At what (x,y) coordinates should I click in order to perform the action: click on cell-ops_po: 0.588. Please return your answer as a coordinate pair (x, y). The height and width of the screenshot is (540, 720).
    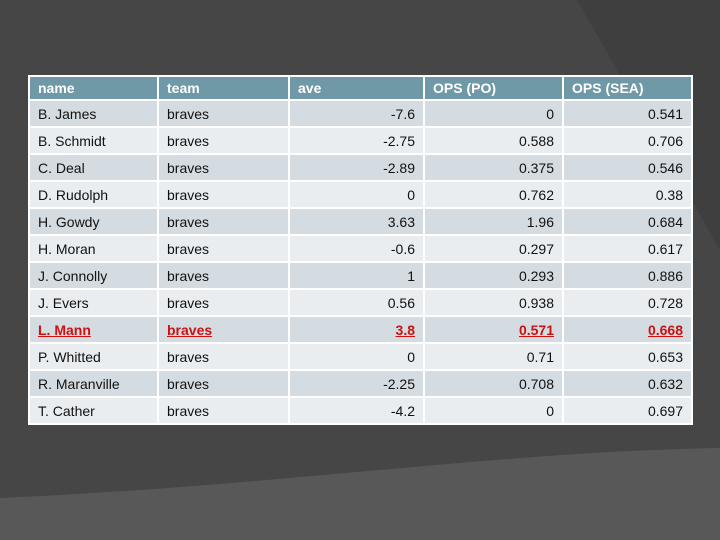
    Looking at the image, I should click on (493, 140).